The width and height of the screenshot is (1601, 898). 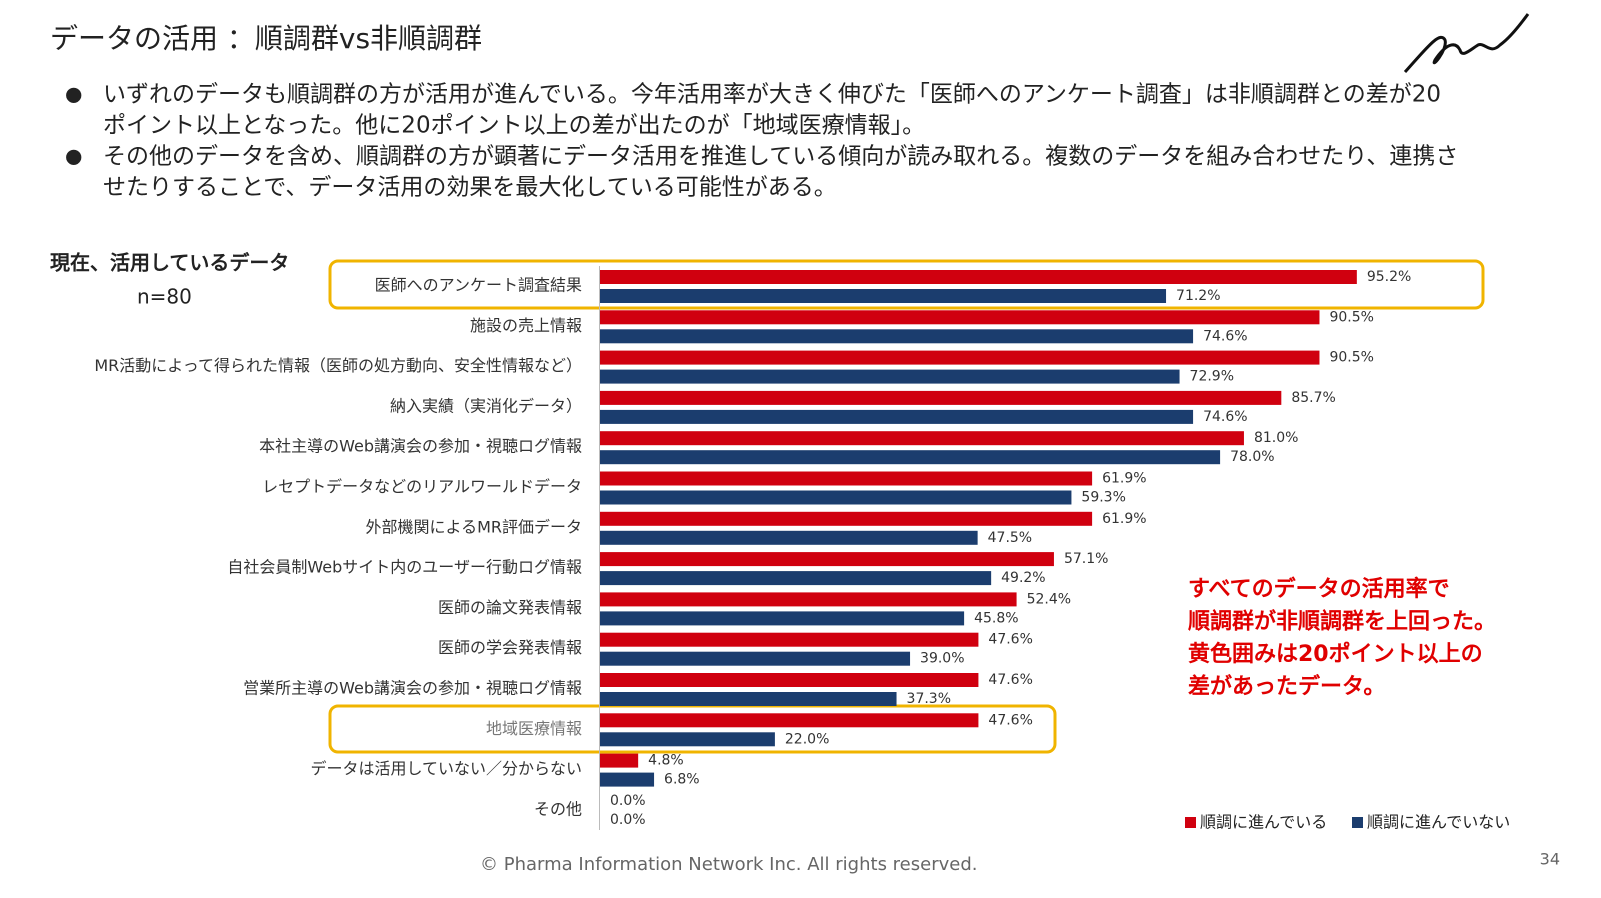 What do you see at coordinates (929, 699) in the screenshot?
I see `value-label: 37.3%` at bounding box center [929, 699].